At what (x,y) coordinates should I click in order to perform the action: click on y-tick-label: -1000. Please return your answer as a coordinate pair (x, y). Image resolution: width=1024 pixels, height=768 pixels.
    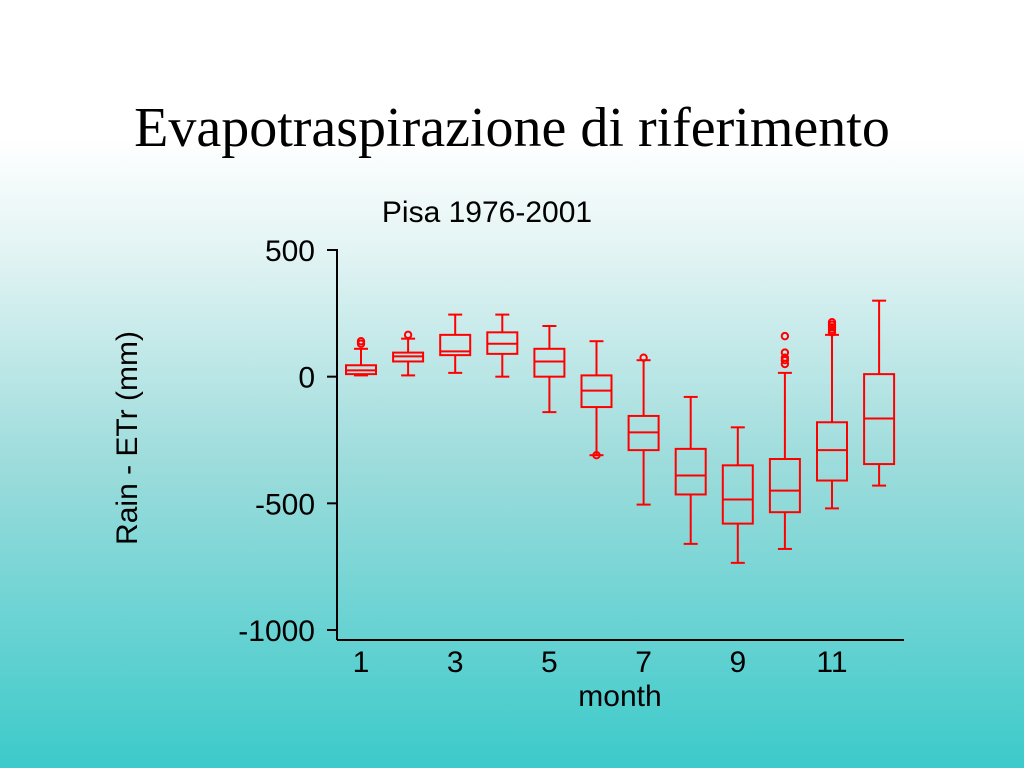
    Looking at the image, I should click on (276, 631).